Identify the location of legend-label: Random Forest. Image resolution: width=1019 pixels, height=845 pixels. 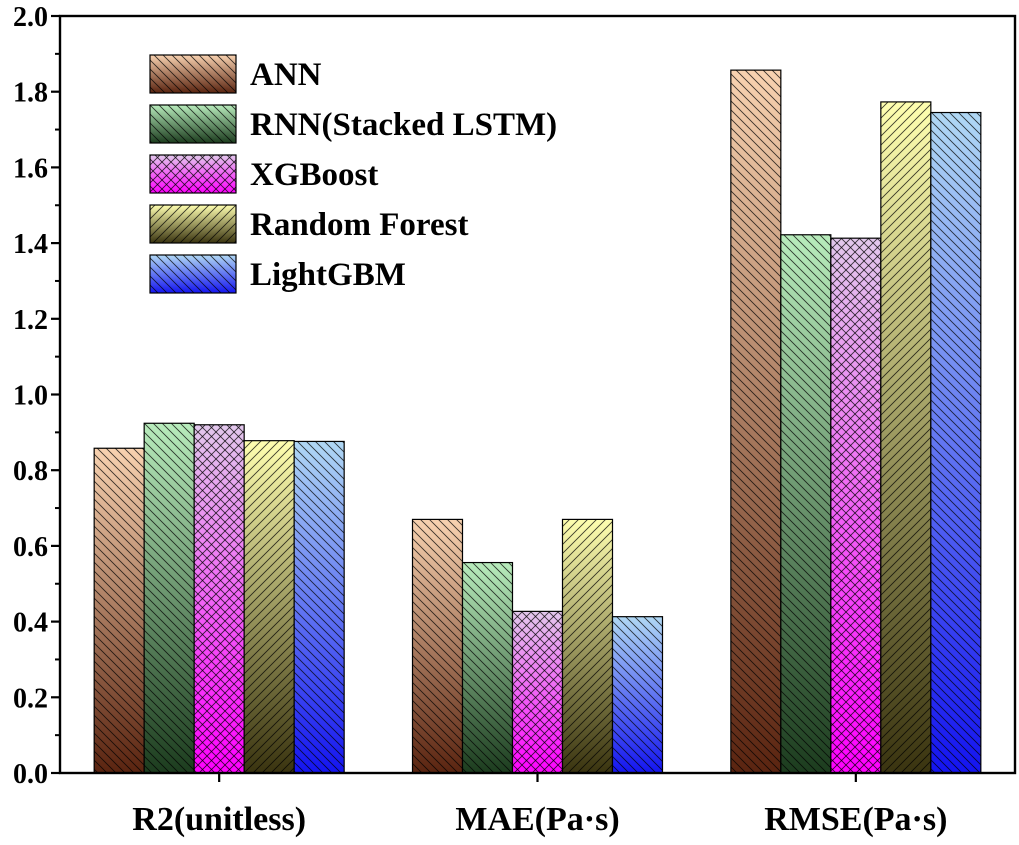
(359, 225).